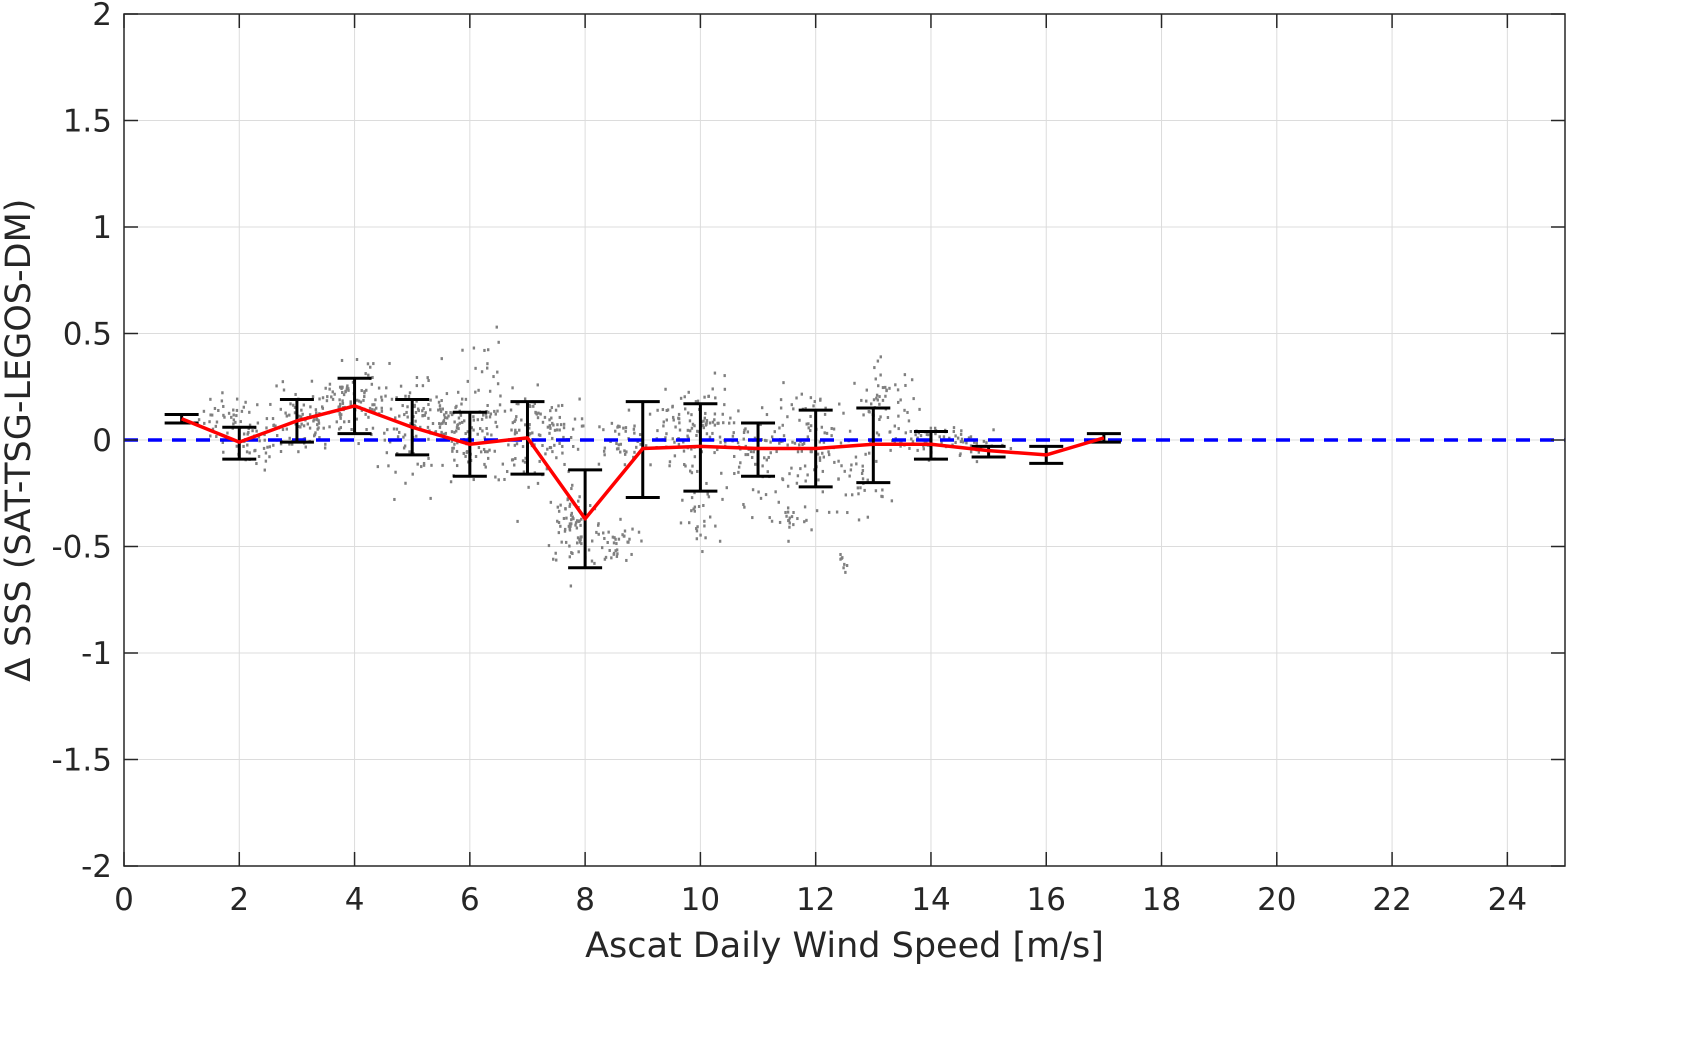 Image resolution: width=1687 pixels, height=1039 pixels. Describe the element at coordinates (815, 900) in the screenshot. I see `x-tick-label-6: 12` at that location.